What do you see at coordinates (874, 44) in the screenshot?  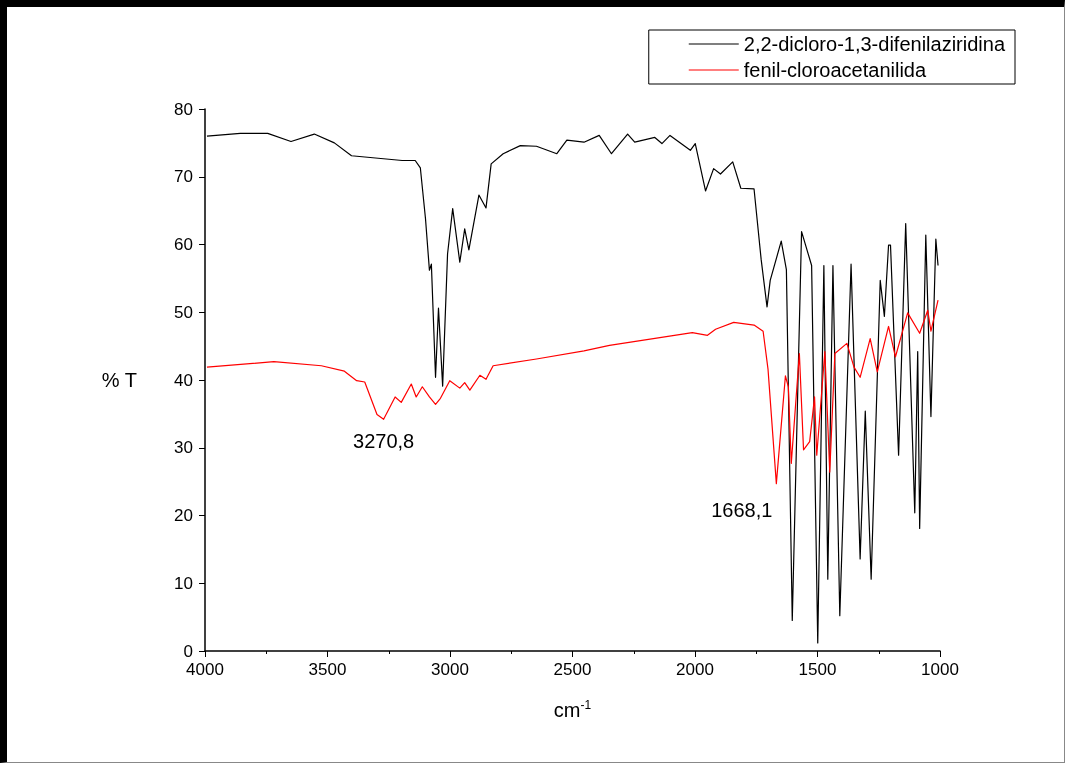 I see `legend-label: 2,2-dicloro-1,3-difenilaziridina` at bounding box center [874, 44].